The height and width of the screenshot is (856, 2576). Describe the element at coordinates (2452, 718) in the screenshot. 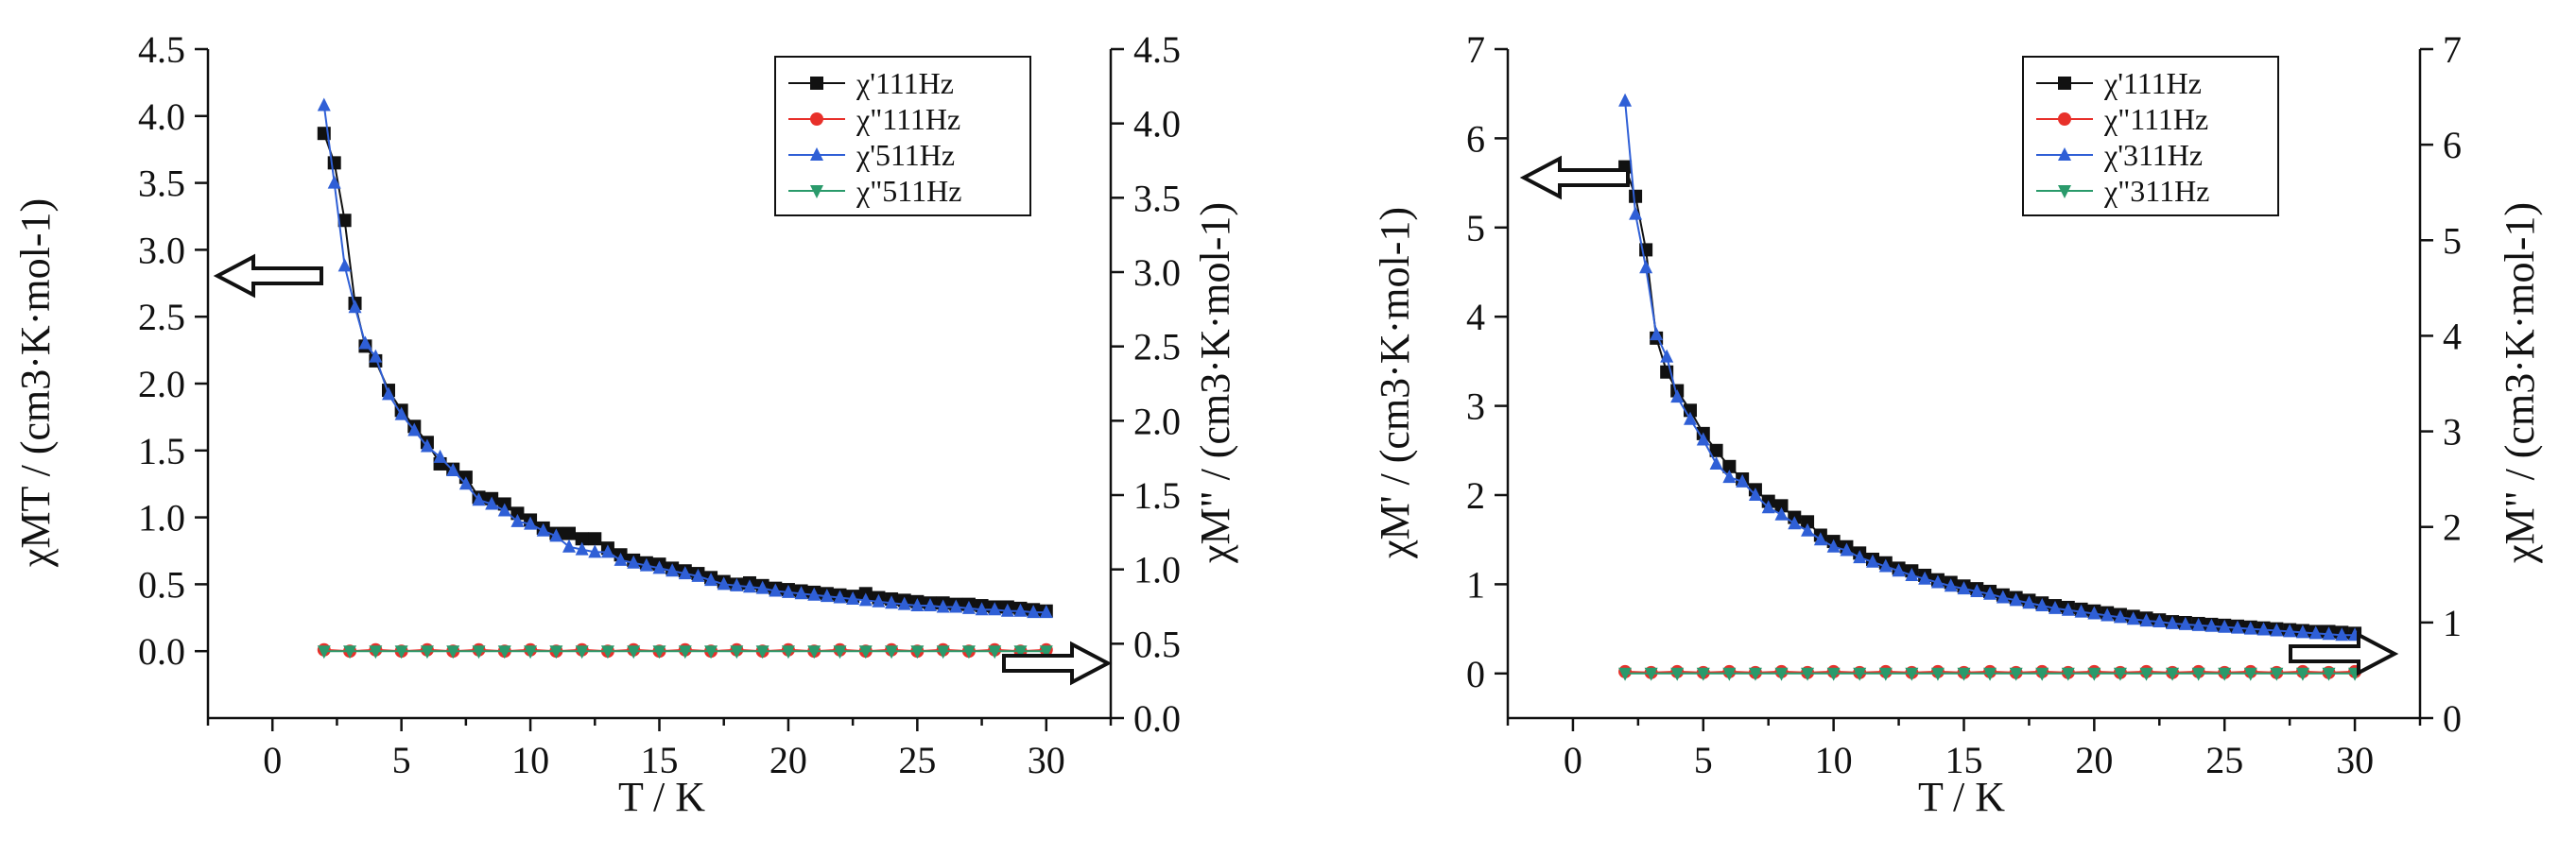

I see `y-tick-label-right: 0` at that location.